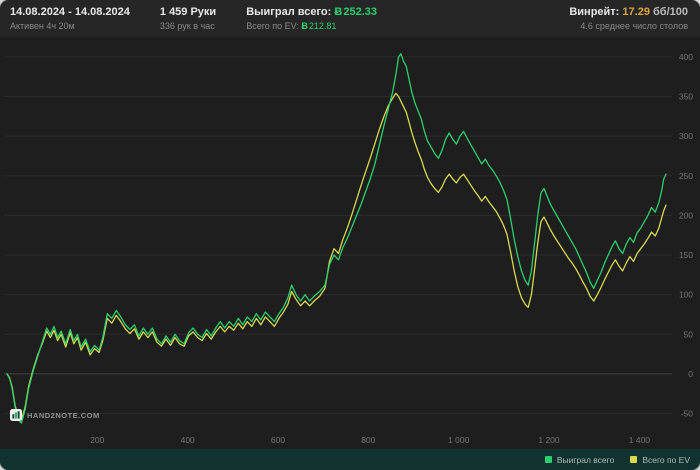 Image resolution: width=700 pixels, height=470 pixels. I want to click on ev-total-line: Всего по EV: Ƀ212.81, so click(311, 26).